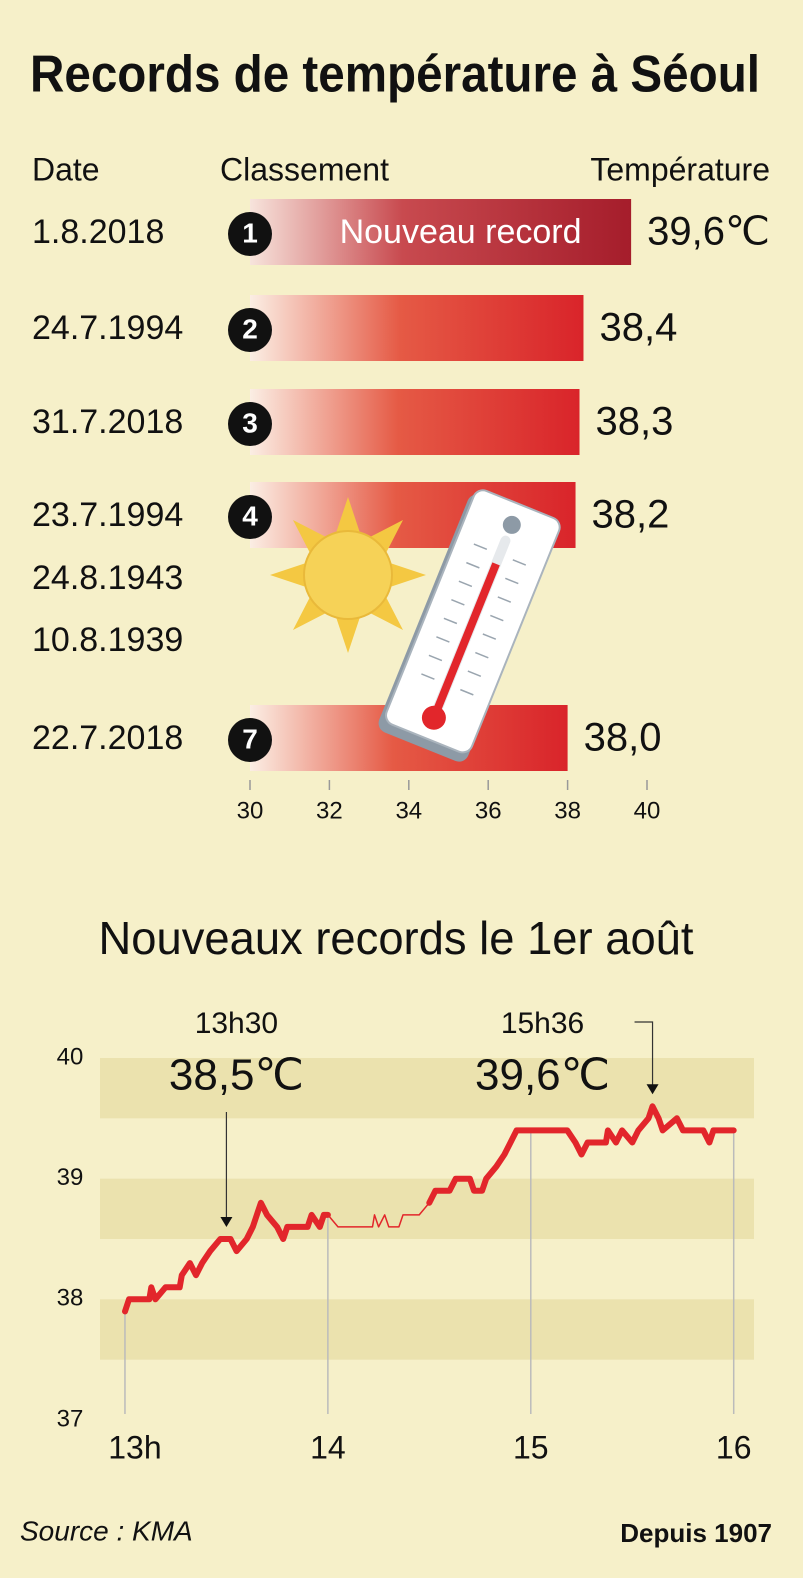  I want to click on rank-label: 3, so click(250, 422).